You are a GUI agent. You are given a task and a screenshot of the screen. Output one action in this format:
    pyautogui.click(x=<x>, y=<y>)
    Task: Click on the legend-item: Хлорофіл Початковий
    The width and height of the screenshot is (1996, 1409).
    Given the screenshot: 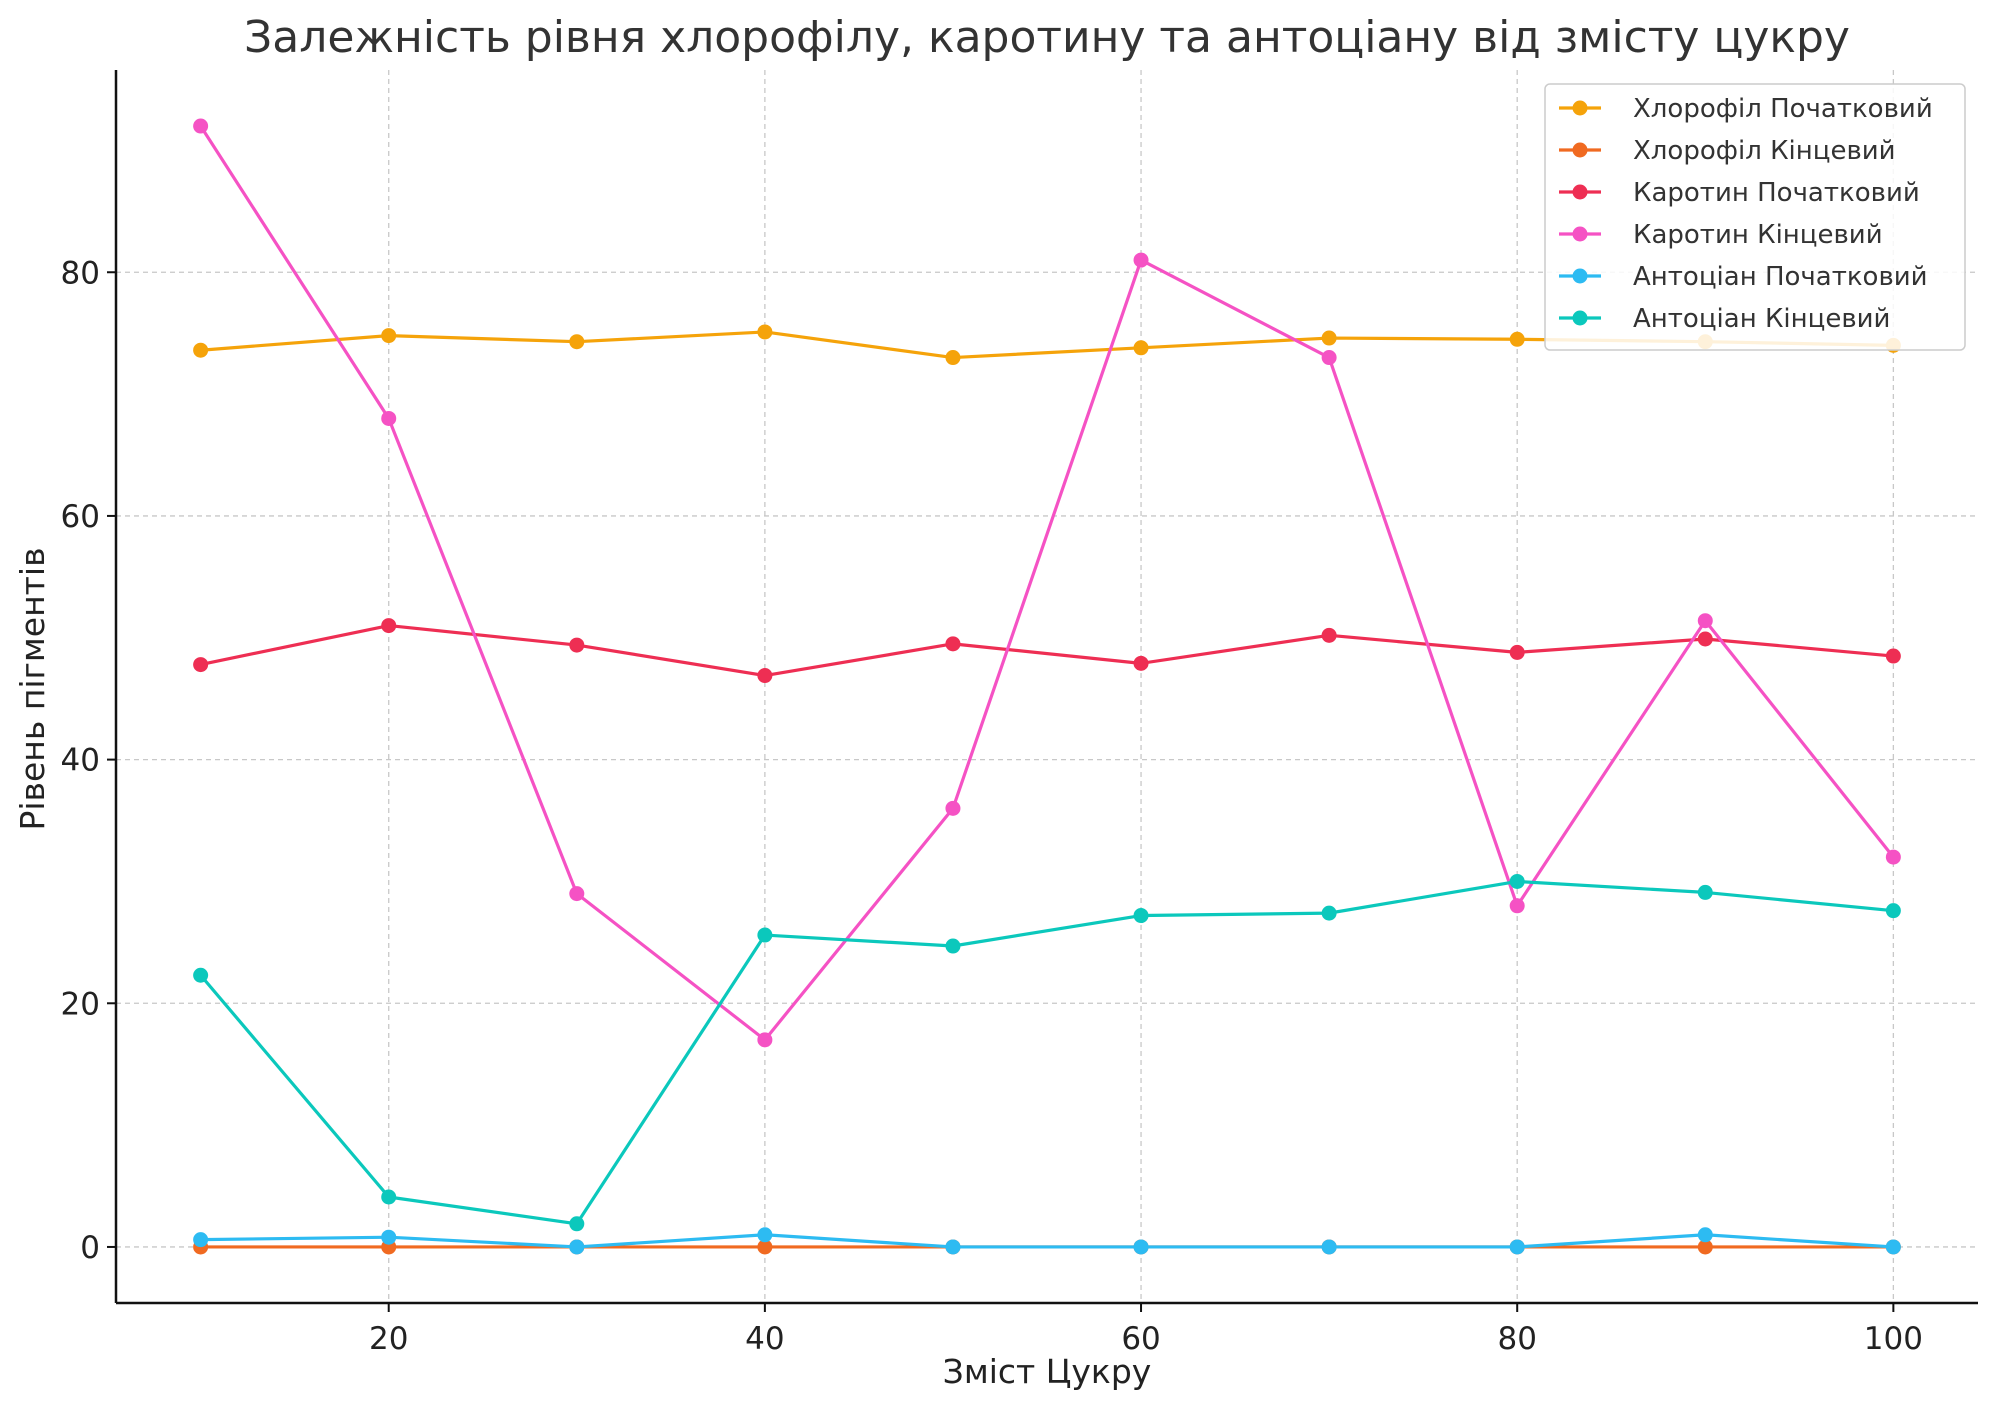 What is the action you would take?
    pyautogui.click(x=1746, y=109)
    